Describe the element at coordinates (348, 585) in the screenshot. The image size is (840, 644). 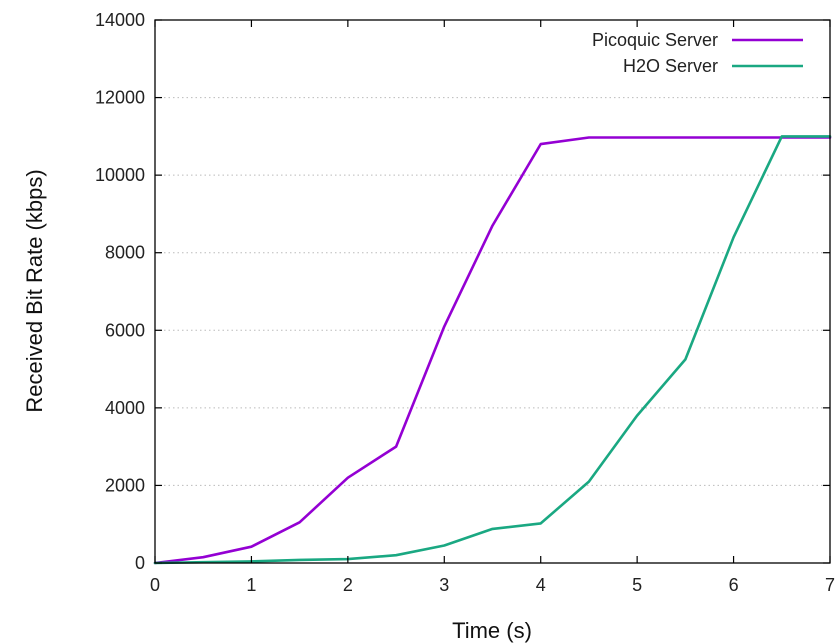
I see `x-tick-label: 2` at that location.